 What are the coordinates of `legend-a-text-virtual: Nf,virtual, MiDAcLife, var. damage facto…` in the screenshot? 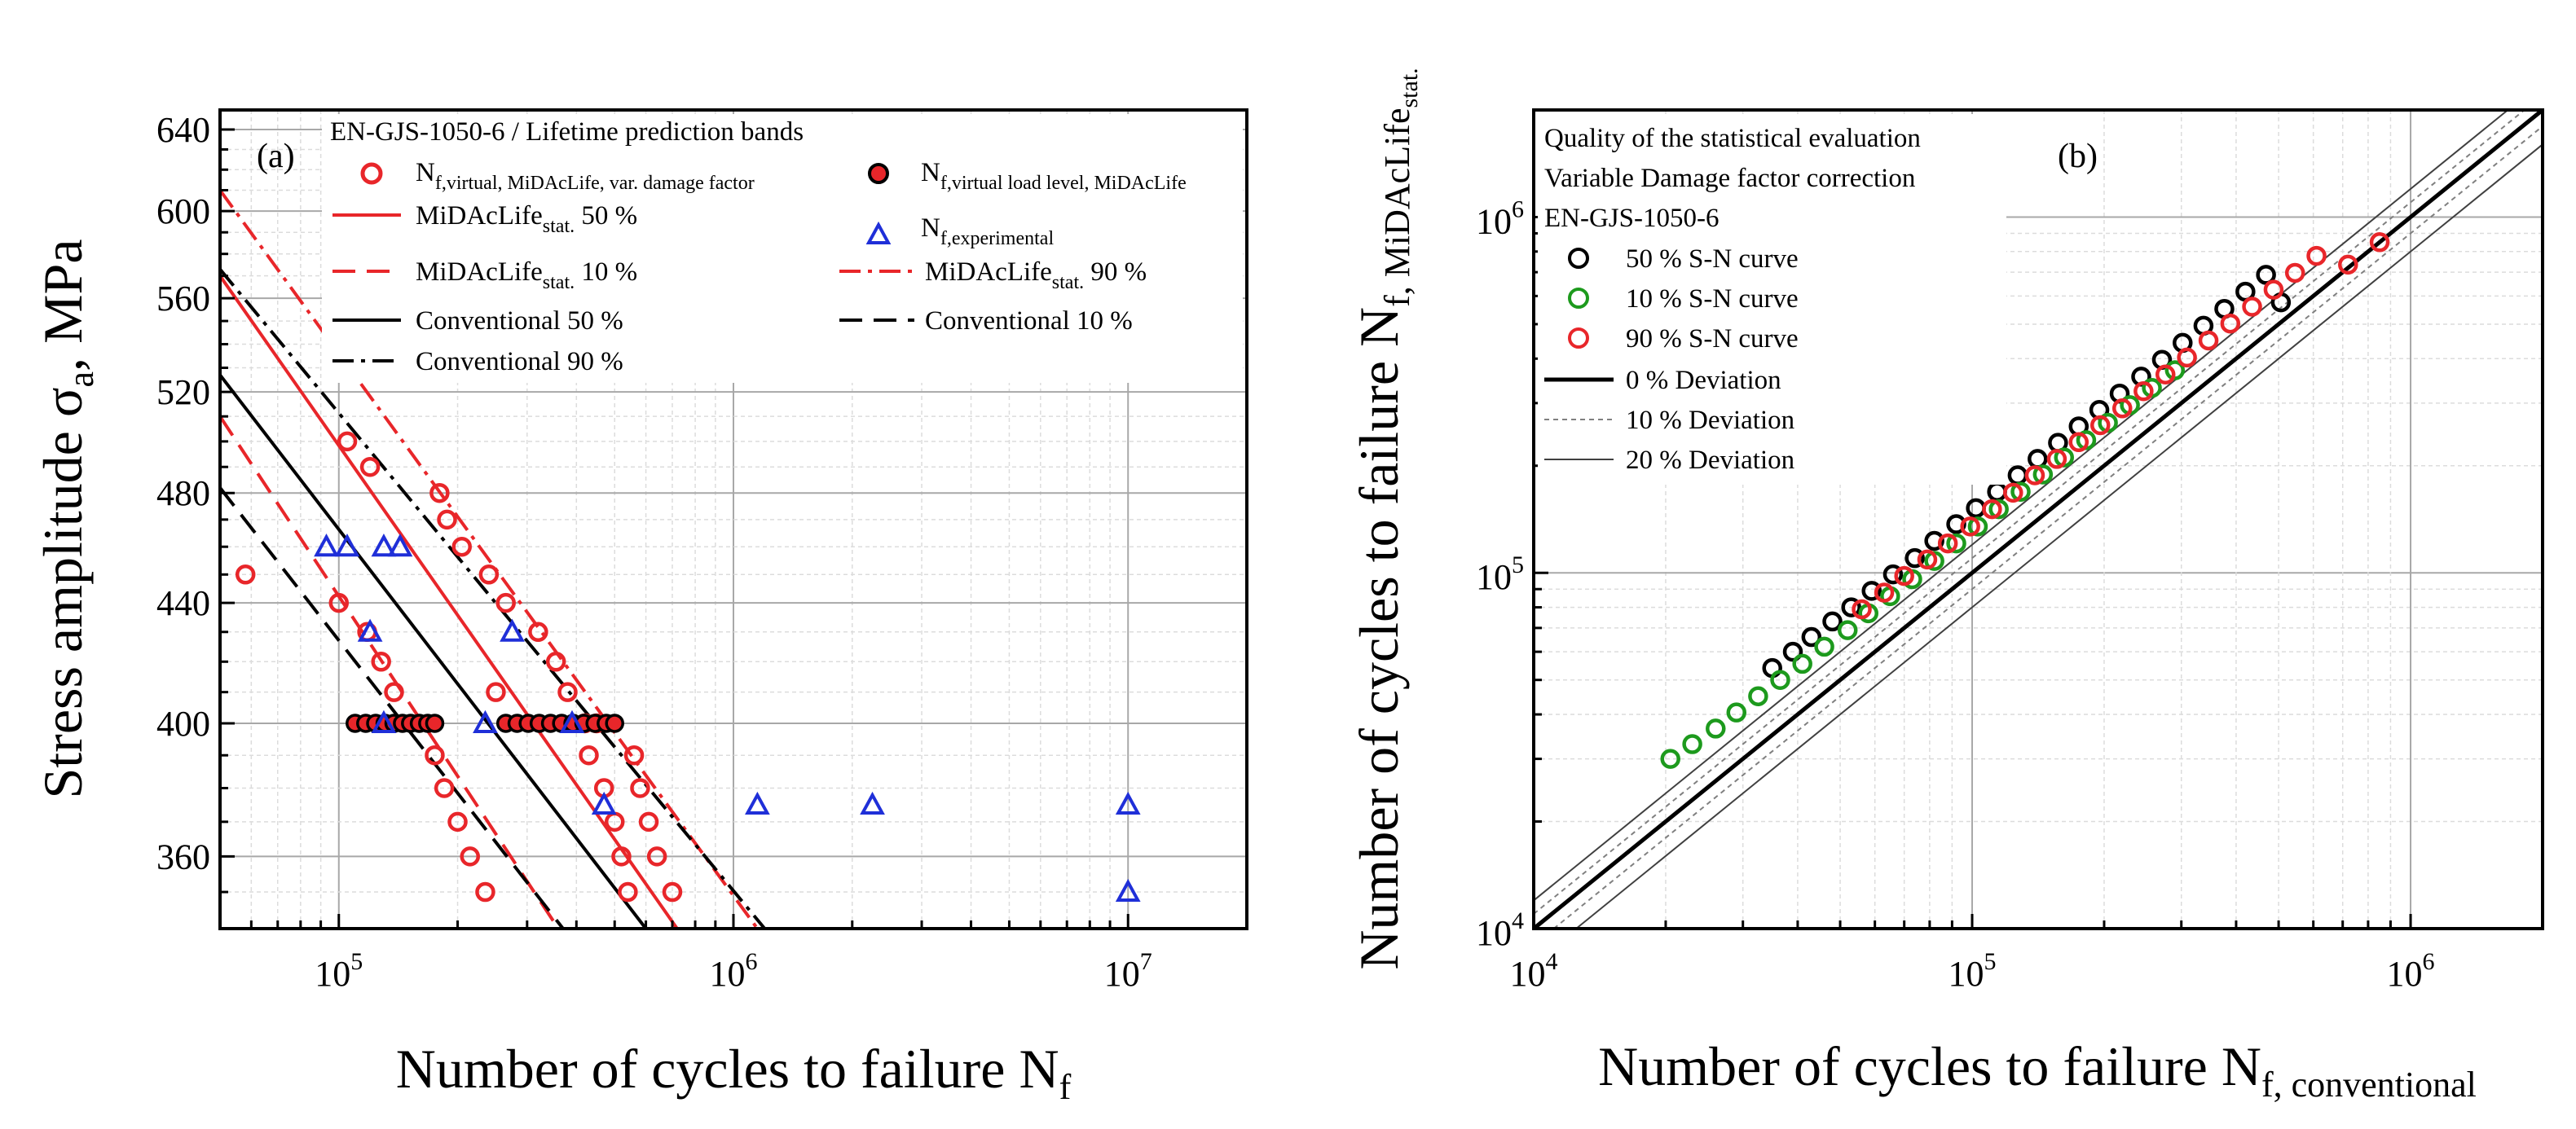 It's located at (585, 176).